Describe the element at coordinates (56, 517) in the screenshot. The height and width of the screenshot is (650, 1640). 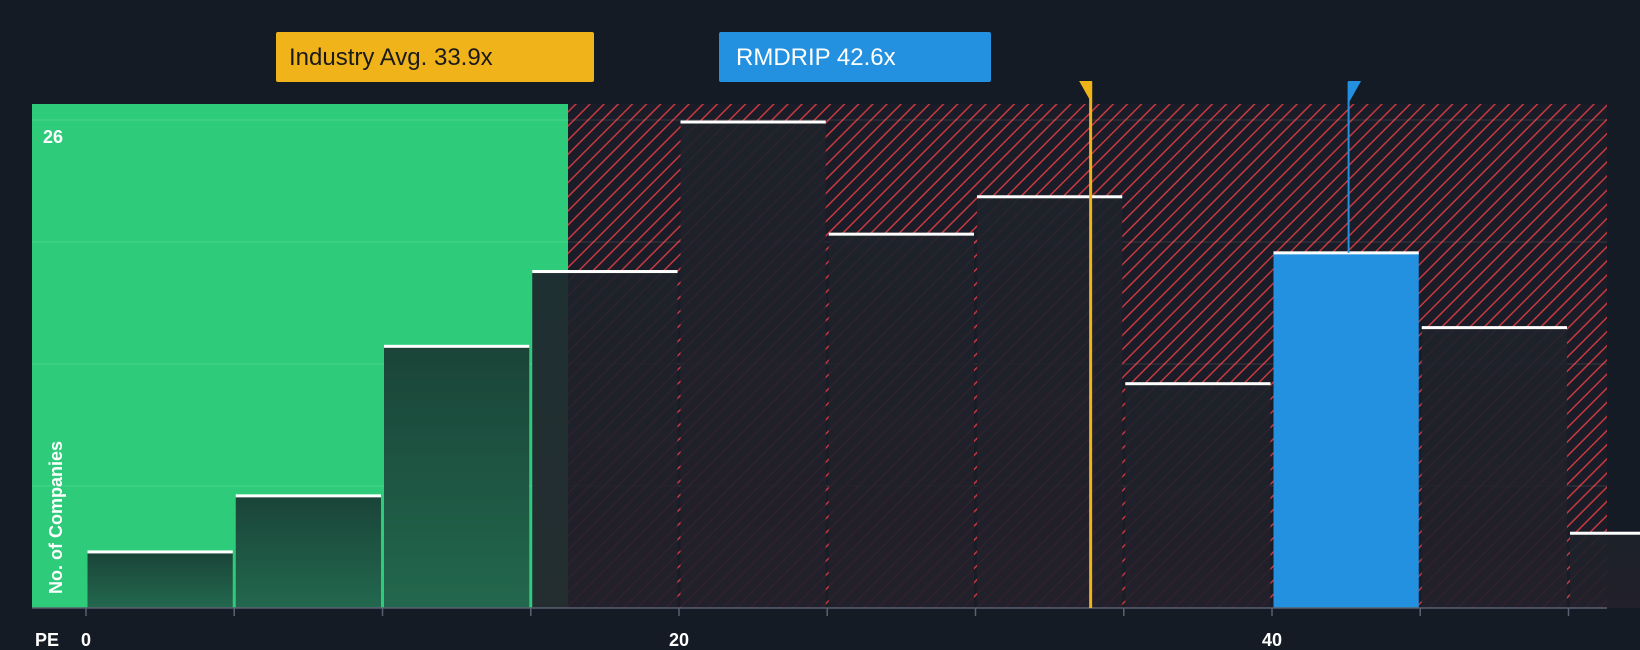
I see `y-axis-label: No. of Companies` at that location.